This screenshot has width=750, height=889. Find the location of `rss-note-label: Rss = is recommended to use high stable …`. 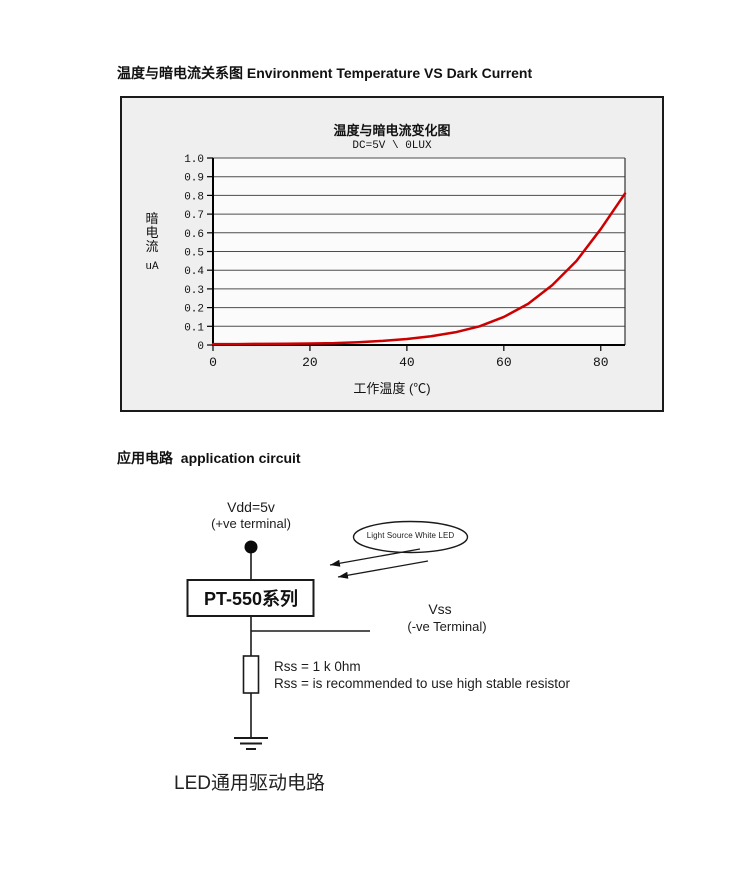

rss-note-label: Rss = is recommended to use high stable … is located at coordinates (422, 683).